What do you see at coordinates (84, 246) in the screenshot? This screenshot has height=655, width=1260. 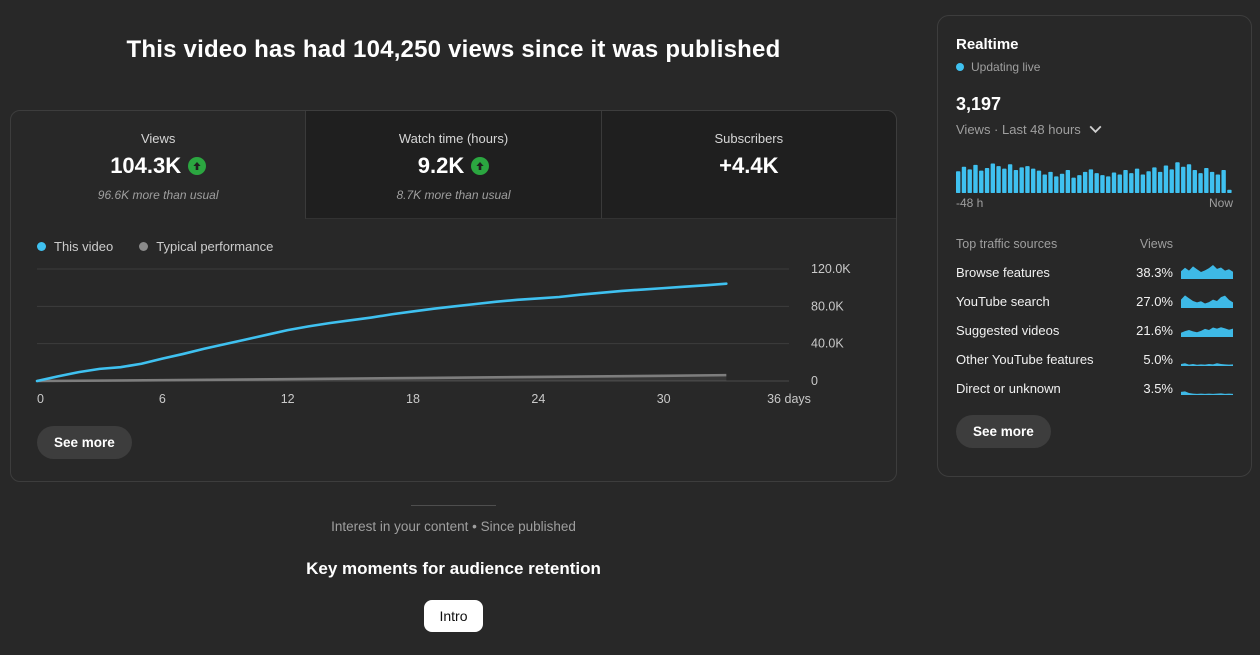 I see `legend-this-video-label: This video` at bounding box center [84, 246].